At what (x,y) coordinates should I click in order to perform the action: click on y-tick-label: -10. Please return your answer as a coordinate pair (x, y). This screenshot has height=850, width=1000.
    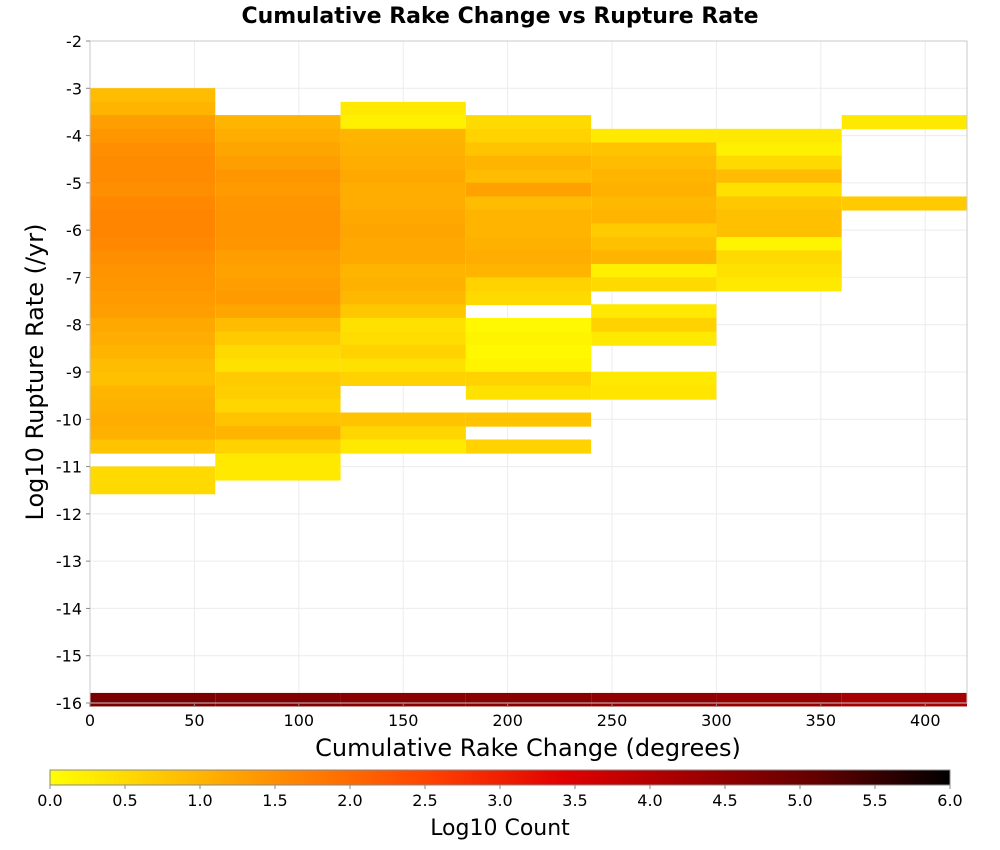
    Looking at the image, I should click on (69, 419).